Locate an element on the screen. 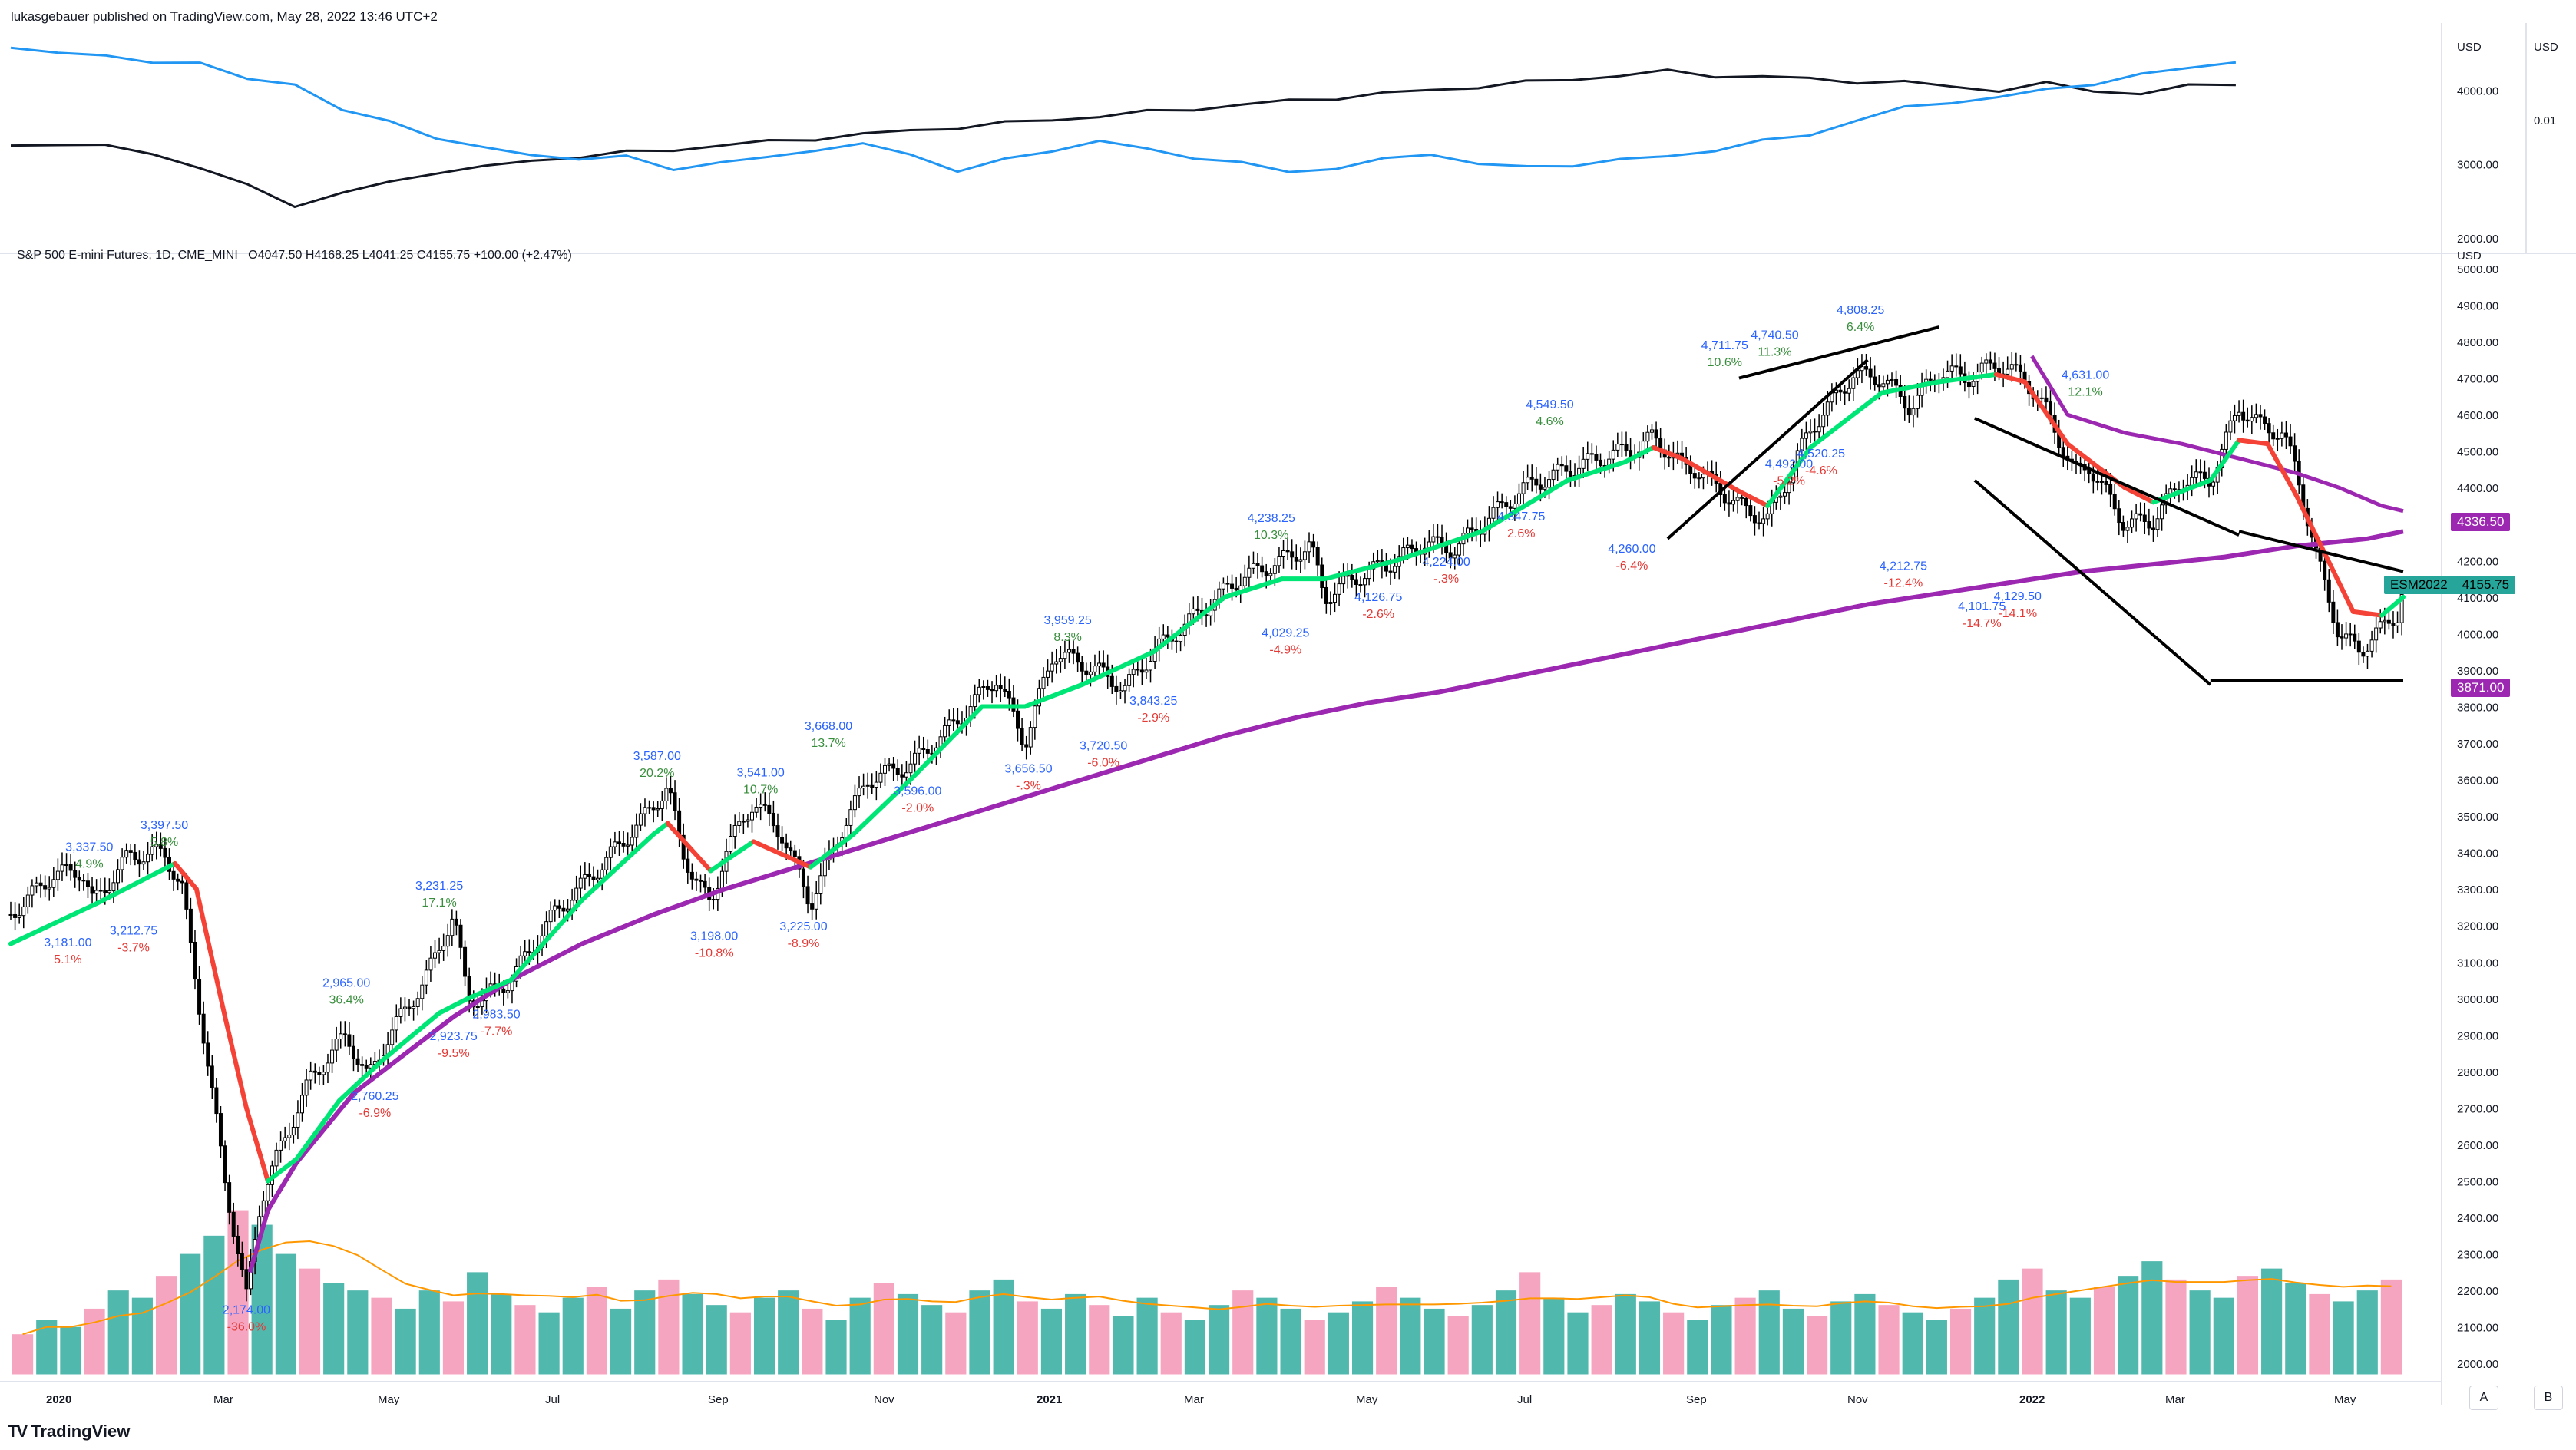 This screenshot has width=2576, height=1450. log-scale-button: B is located at coordinates (2548, 1398).